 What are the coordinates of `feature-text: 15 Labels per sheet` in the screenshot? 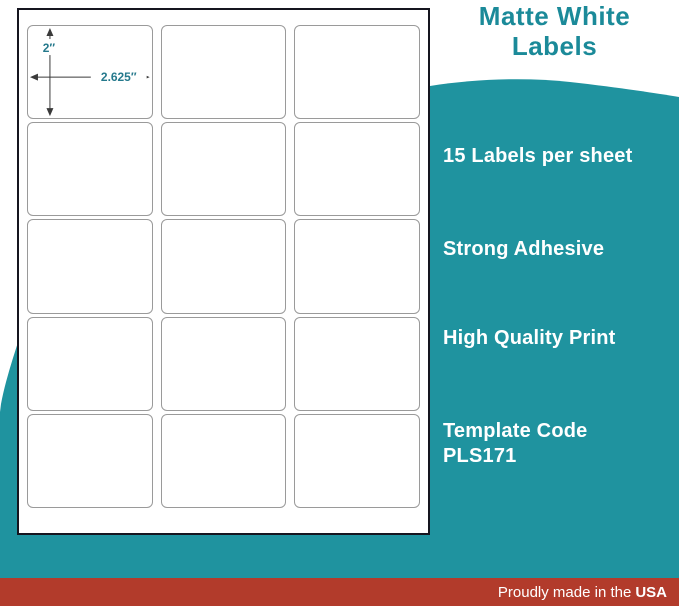 It's located at (538, 156).